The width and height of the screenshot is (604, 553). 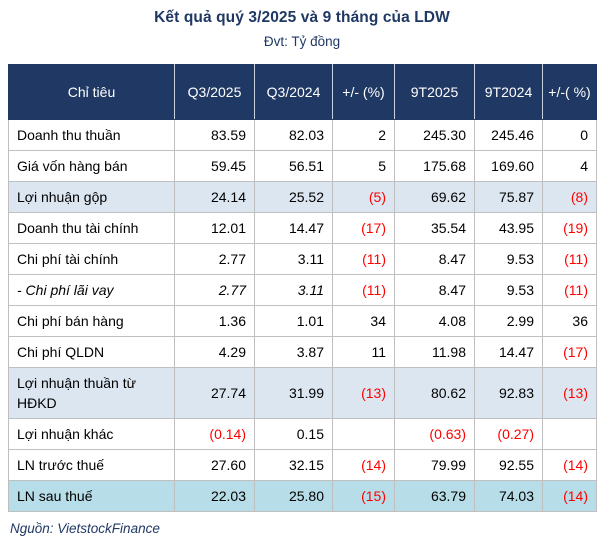 I want to click on value-cell: 56.51, so click(x=293, y=166).